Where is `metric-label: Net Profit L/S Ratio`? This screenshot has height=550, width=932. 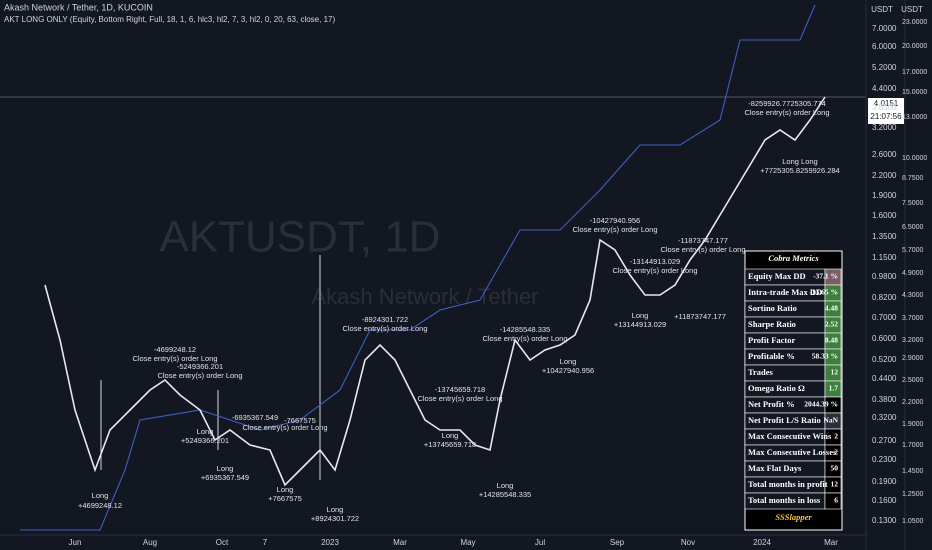
metric-label: Net Profit L/S Ratio is located at coordinates (784, 420).